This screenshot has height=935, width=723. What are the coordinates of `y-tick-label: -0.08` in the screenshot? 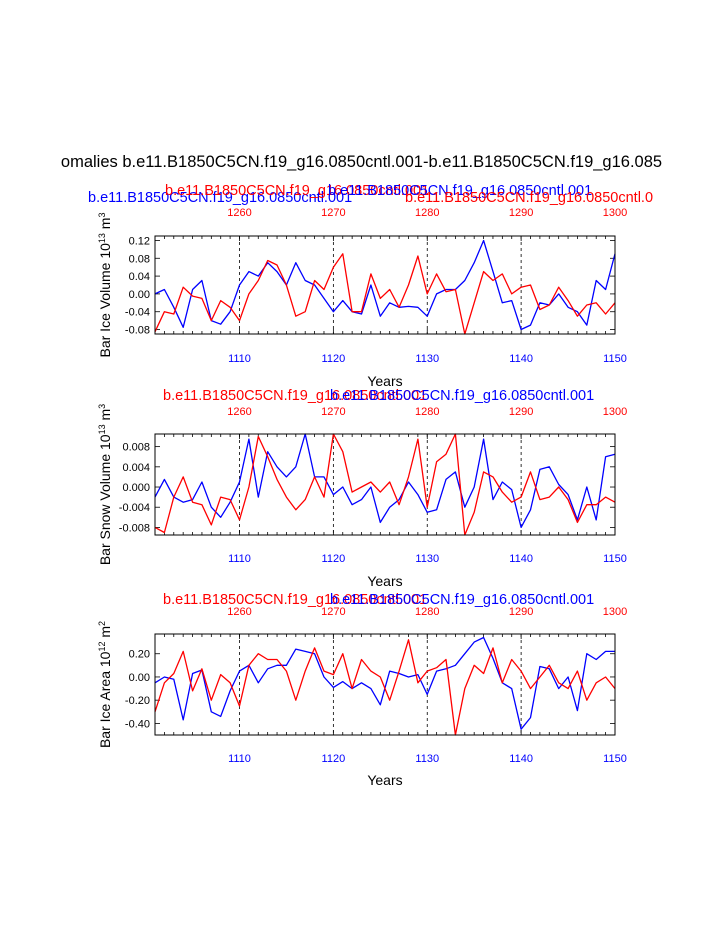 It's located at (137, 331).